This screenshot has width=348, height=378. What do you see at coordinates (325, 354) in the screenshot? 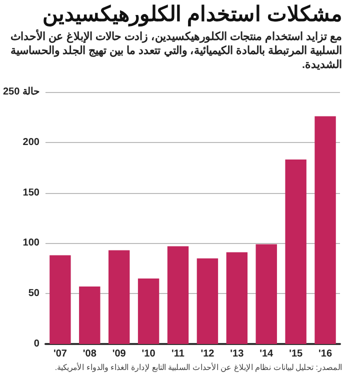
I see `x-tick-label: '16` at bounding box center [325, 354].